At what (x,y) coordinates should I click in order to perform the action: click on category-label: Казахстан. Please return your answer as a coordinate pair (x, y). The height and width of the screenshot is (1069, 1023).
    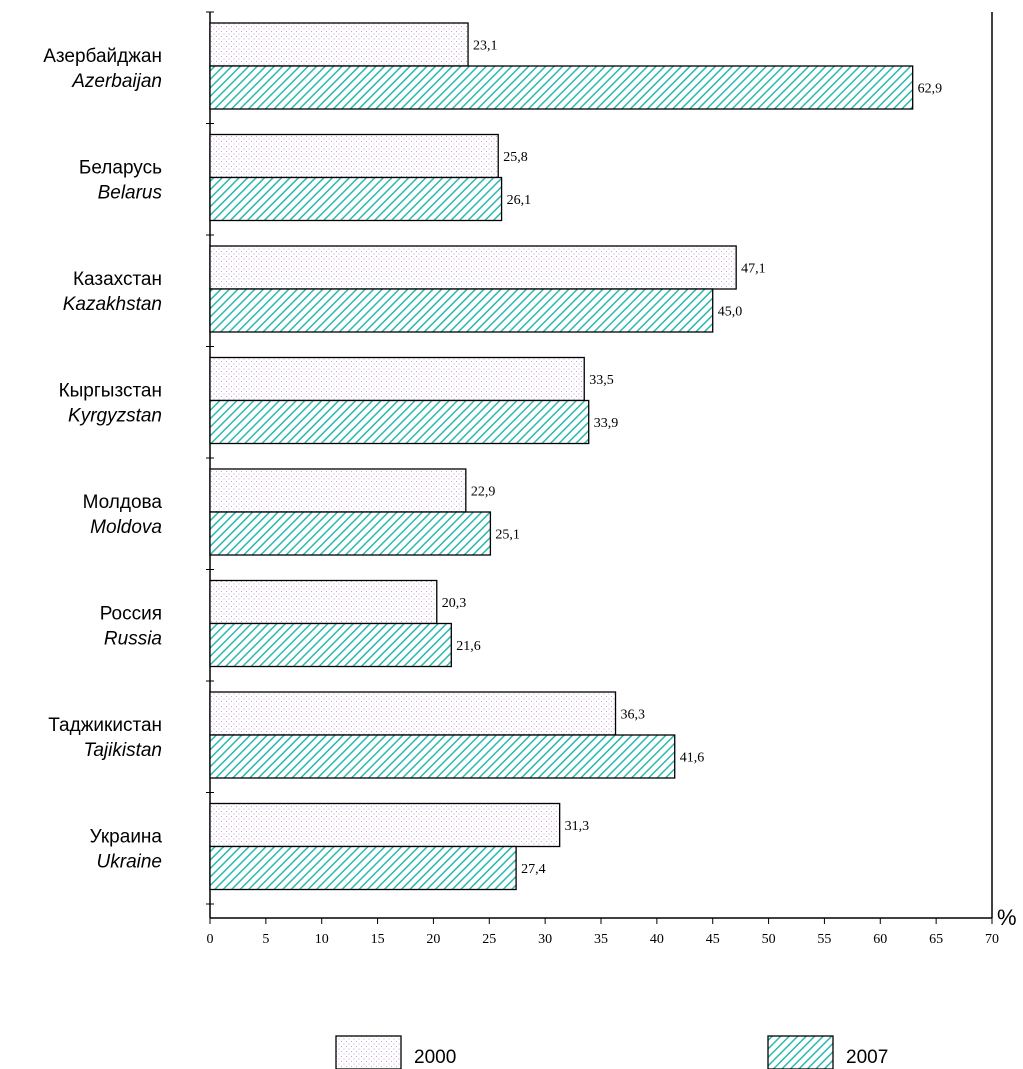
    Looking at the image, I should click on (117, 279).